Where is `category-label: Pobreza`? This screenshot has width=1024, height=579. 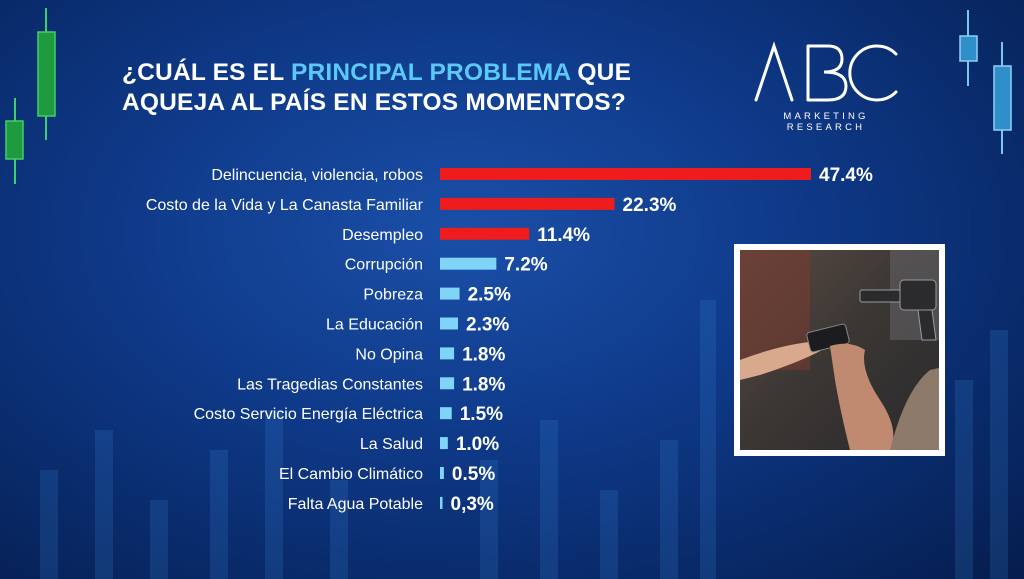 category-label: Pobreza is located at coordinates (393, 295).